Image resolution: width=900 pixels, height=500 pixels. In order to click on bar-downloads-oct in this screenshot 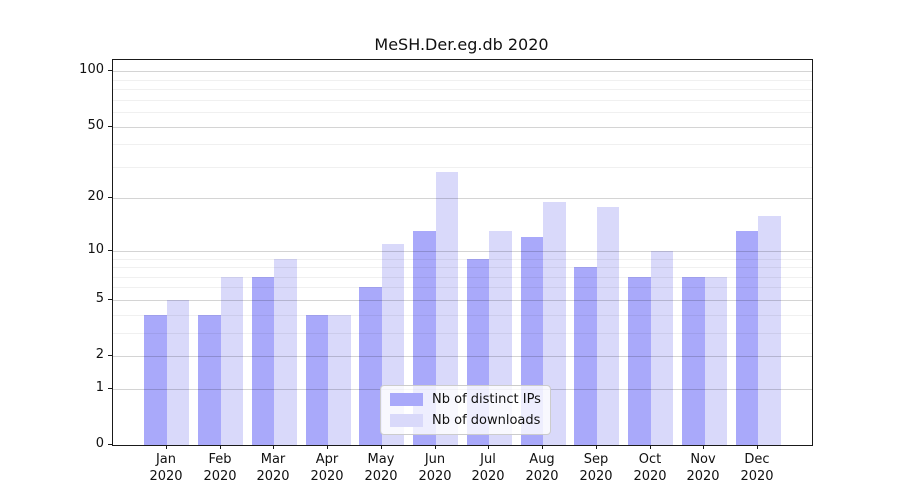, I will do `click(662, 348)`.